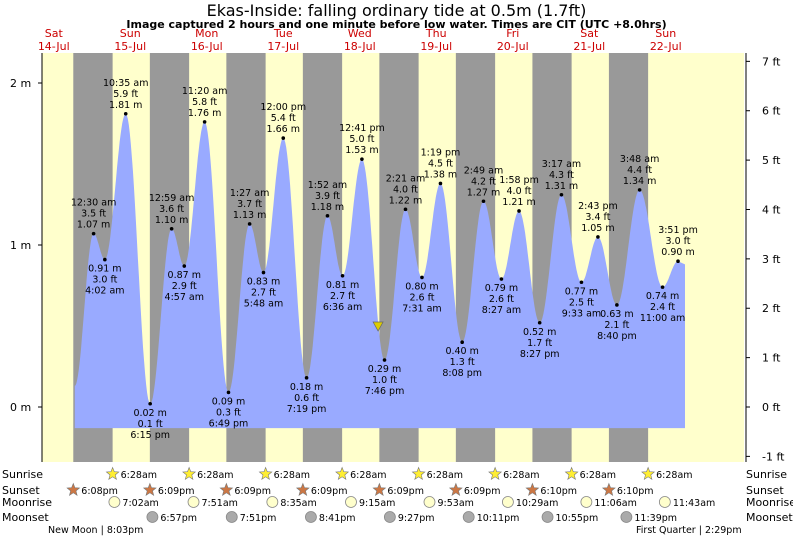 This screenshot has width=793, height=538. Describe the element at coordinates (581, 302) in the screenshot. I see `tide-height-ft-label: 2.5 ft` at that location.